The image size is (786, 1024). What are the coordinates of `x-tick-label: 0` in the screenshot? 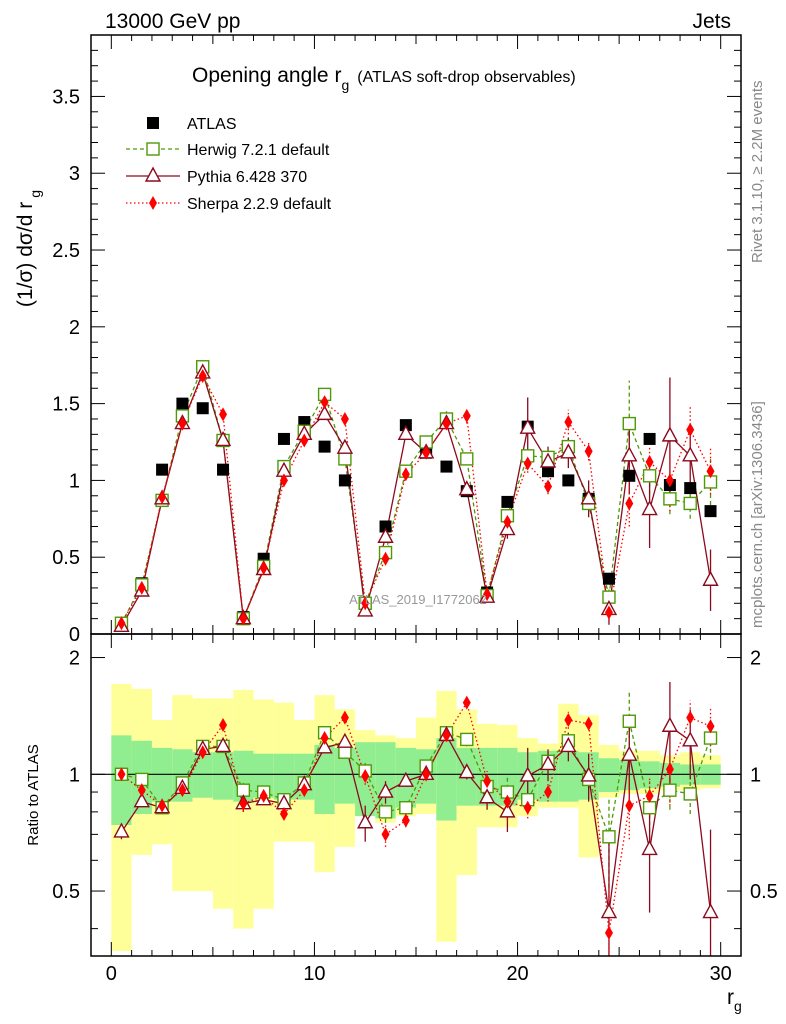 It's located at (111, 974).